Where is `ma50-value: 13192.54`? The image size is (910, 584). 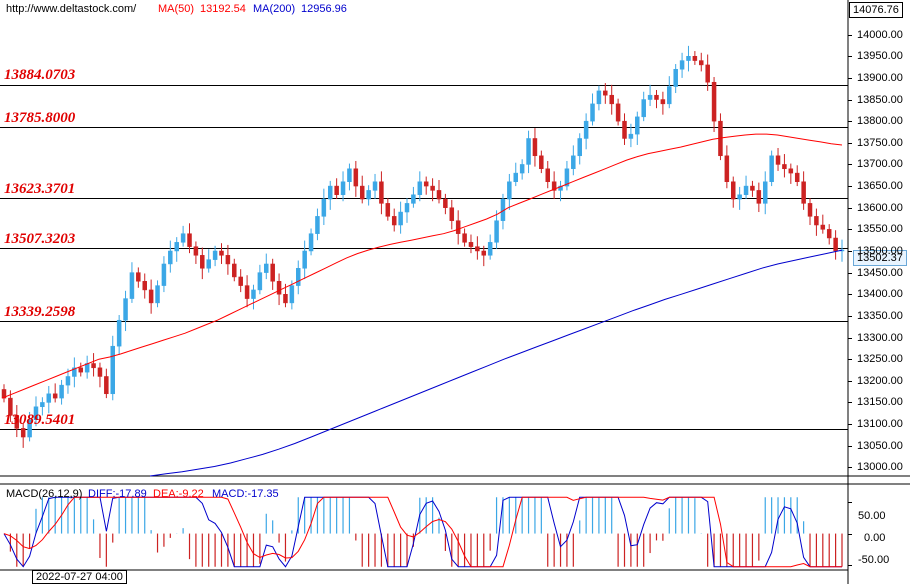 ma50-value: 13192.54 is located at coordinates (223, 9).